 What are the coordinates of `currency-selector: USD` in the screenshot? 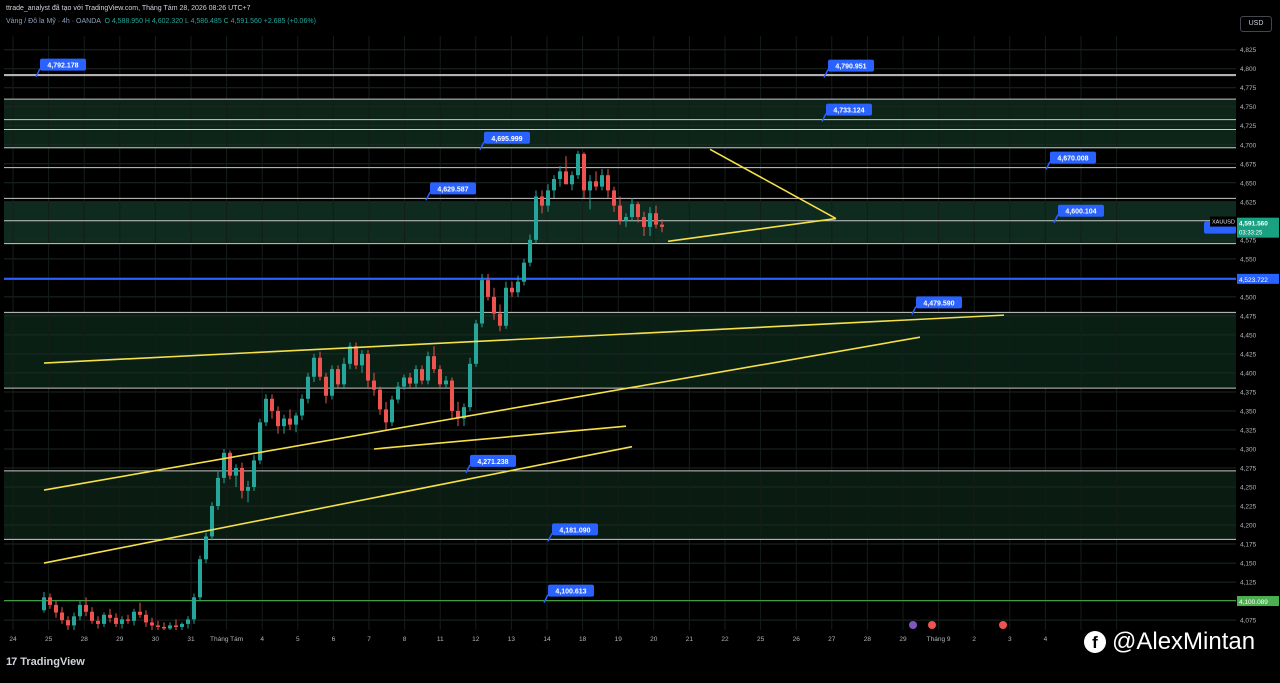 It's located at (1256, 24).